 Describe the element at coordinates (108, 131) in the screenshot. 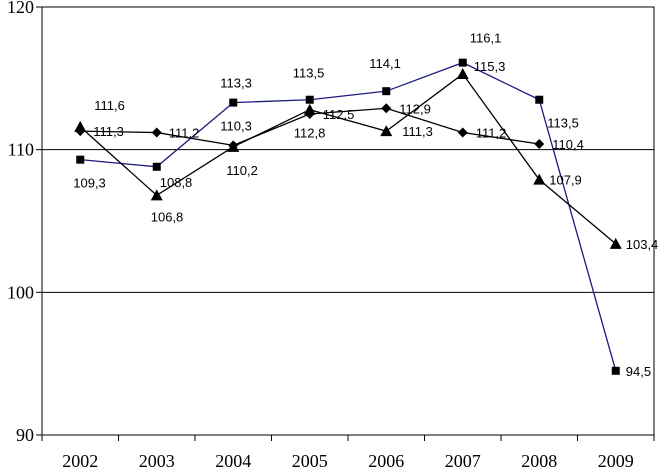

I see `series-diamond-data-label: 111,3` at that location.